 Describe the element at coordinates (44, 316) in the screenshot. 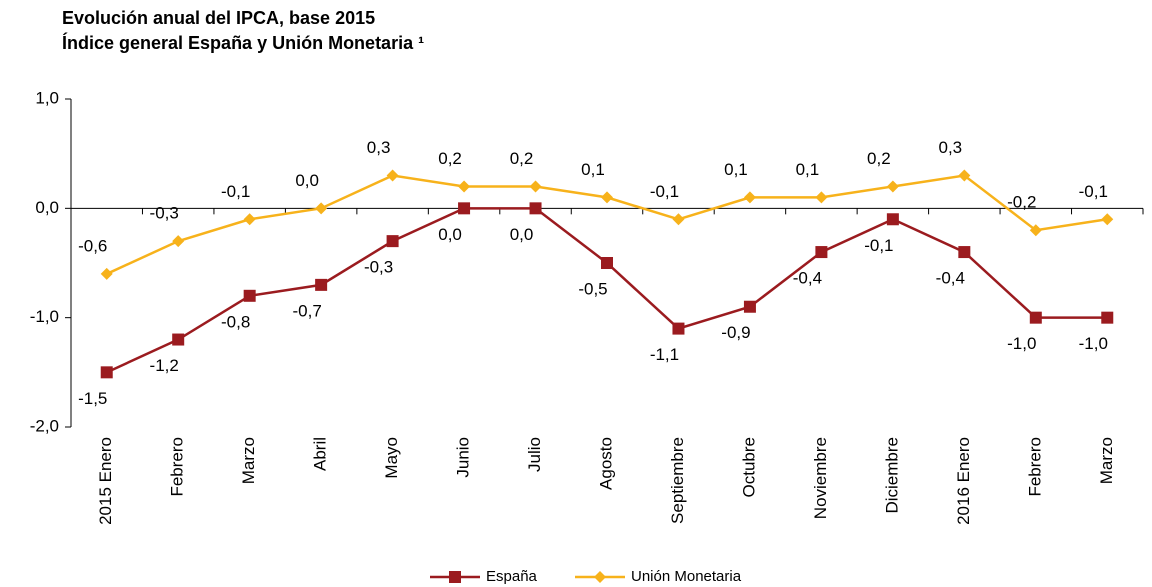

I see `y-tick-label: -1,0` at that location.